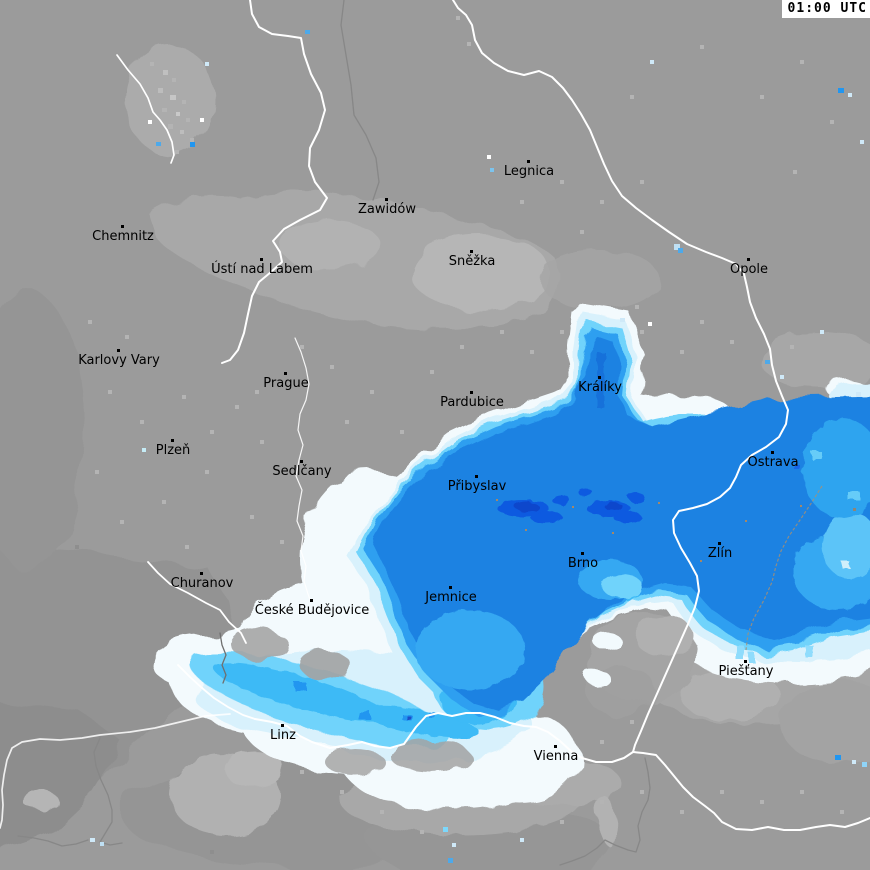  What do you see at coordinates (720, 553) in the screenshot?
I see `city-label: Zlín` at bounding box center [720, 553].